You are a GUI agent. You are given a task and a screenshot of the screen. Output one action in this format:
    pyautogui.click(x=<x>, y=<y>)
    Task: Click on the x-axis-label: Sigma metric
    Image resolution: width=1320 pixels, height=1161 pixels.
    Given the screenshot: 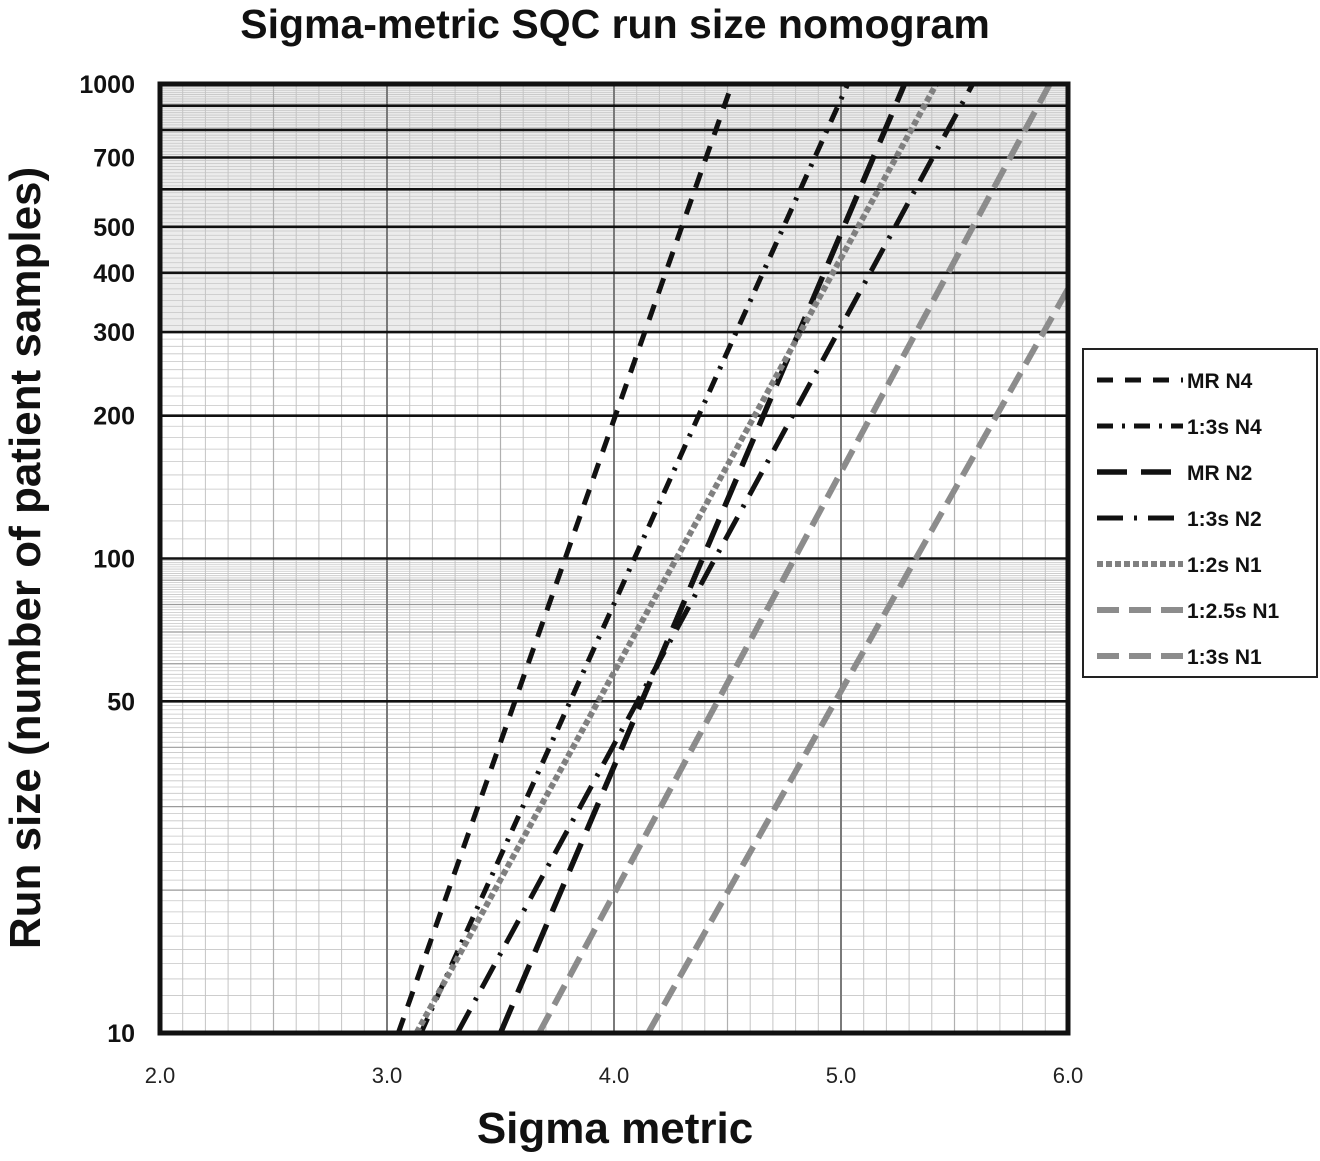 What is the action you would take?
    pyautogui.click(x=615, y=1128)
    